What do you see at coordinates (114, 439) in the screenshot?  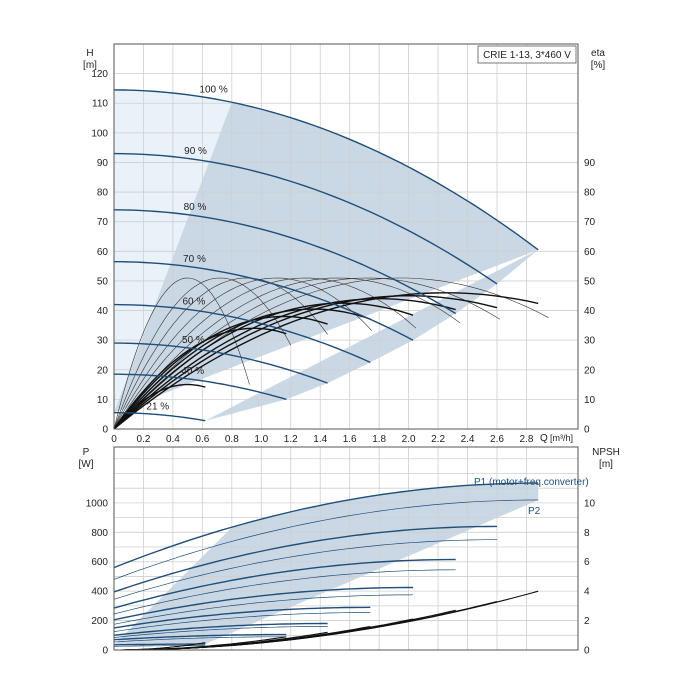 I see `flow-tick-label: 0` at bounding box center [114, 439].